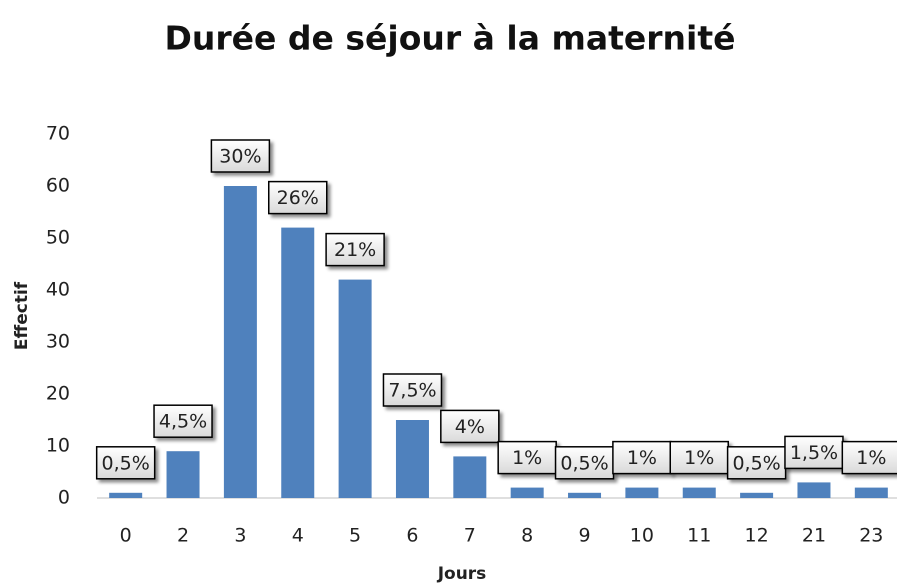 The image size is (897, 586). I want to click on x-tick-label: 3, so click(240, 536).